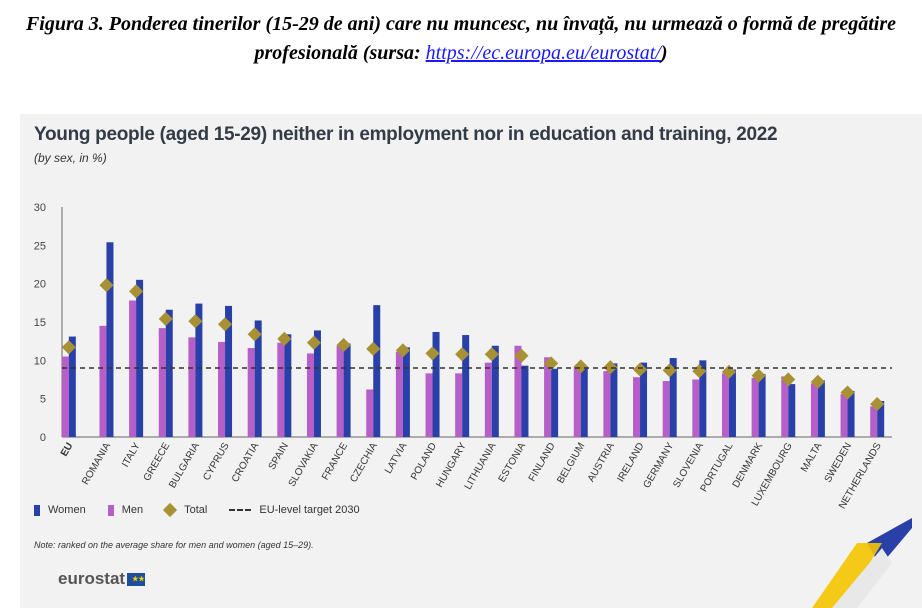  Describe the element at coordinates (812, 457) in the screenshot. I see `category-label: MALTA` at that location.